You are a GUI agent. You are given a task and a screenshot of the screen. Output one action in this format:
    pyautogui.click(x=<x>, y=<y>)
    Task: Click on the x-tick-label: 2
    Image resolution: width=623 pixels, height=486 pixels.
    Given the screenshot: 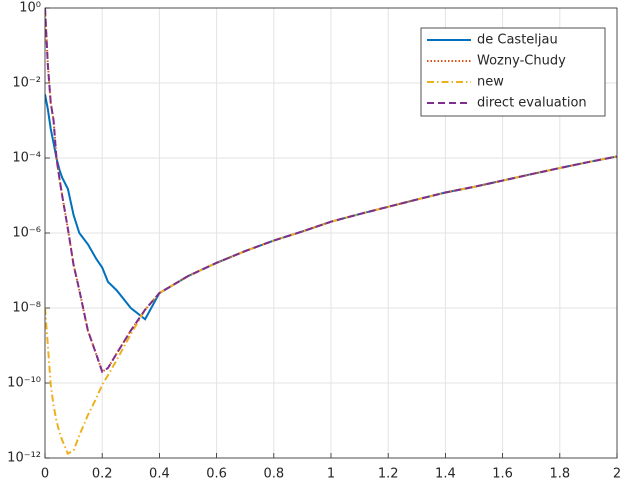 What is the action you would take?
    pyautogui.click(x=617, y=474)
    